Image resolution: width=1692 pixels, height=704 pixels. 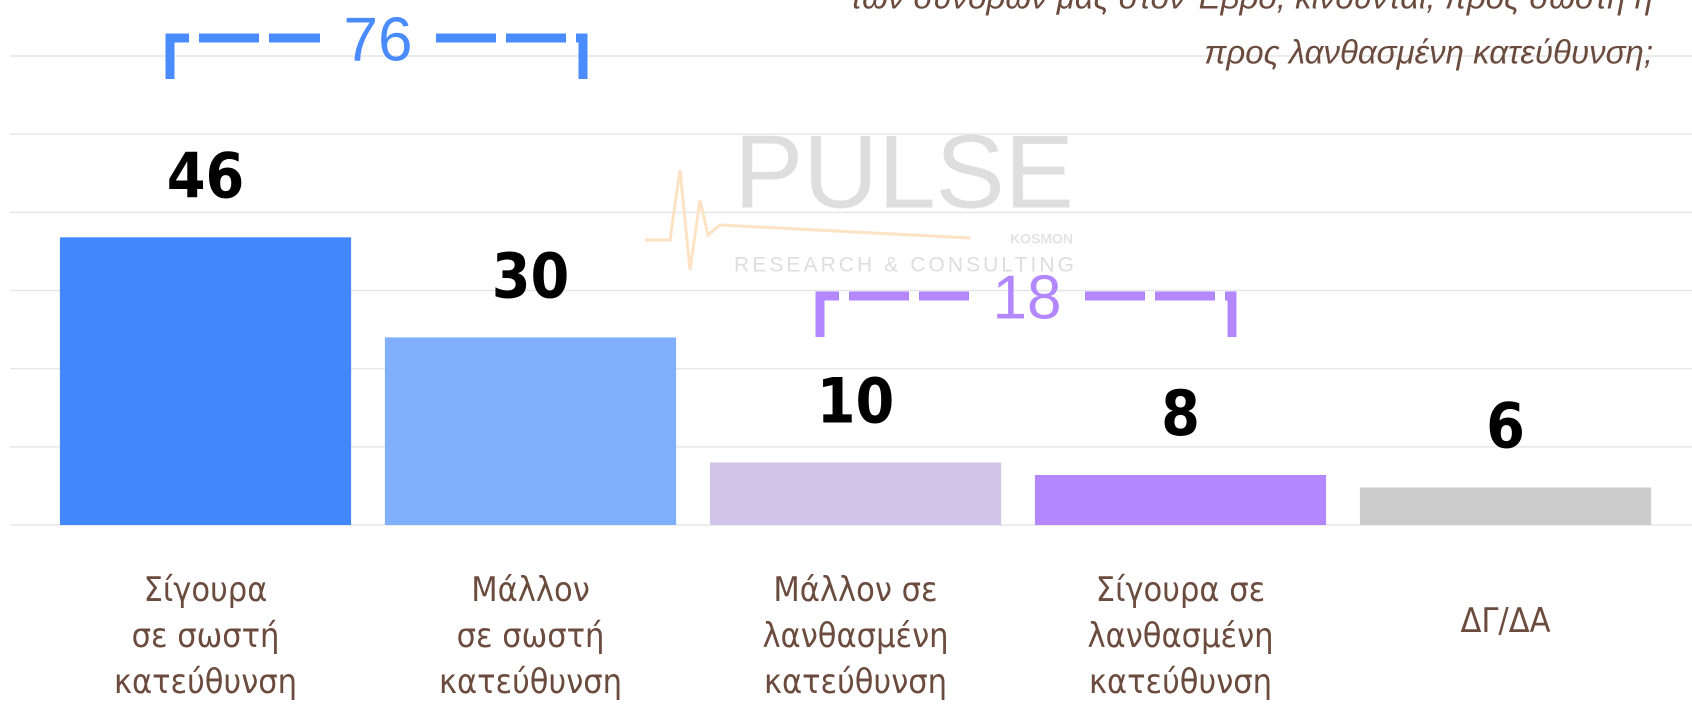 What do you see at coordinates (856, 401) in the screenshot?
I see `value-label: 10` at bounding box center [856, 401].